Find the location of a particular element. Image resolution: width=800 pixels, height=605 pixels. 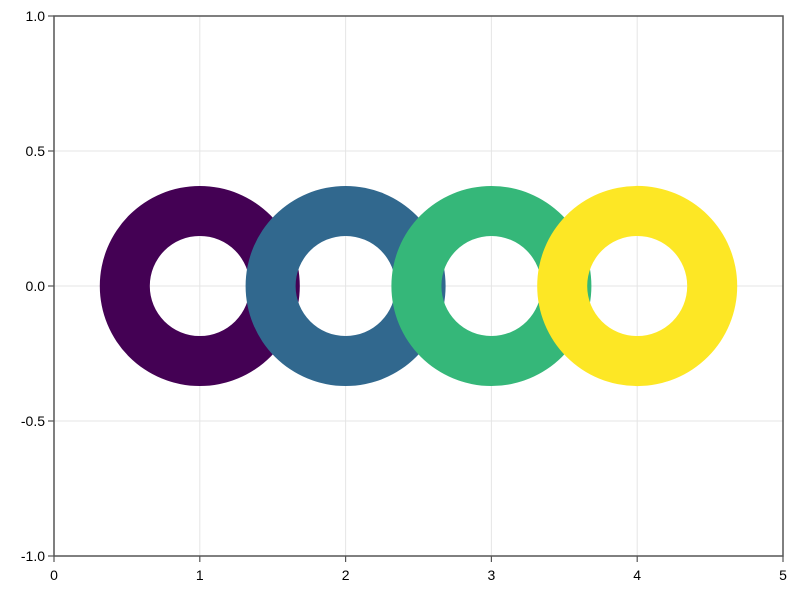

y-tick-label: 1.0 is located at coordinates (36, 16).